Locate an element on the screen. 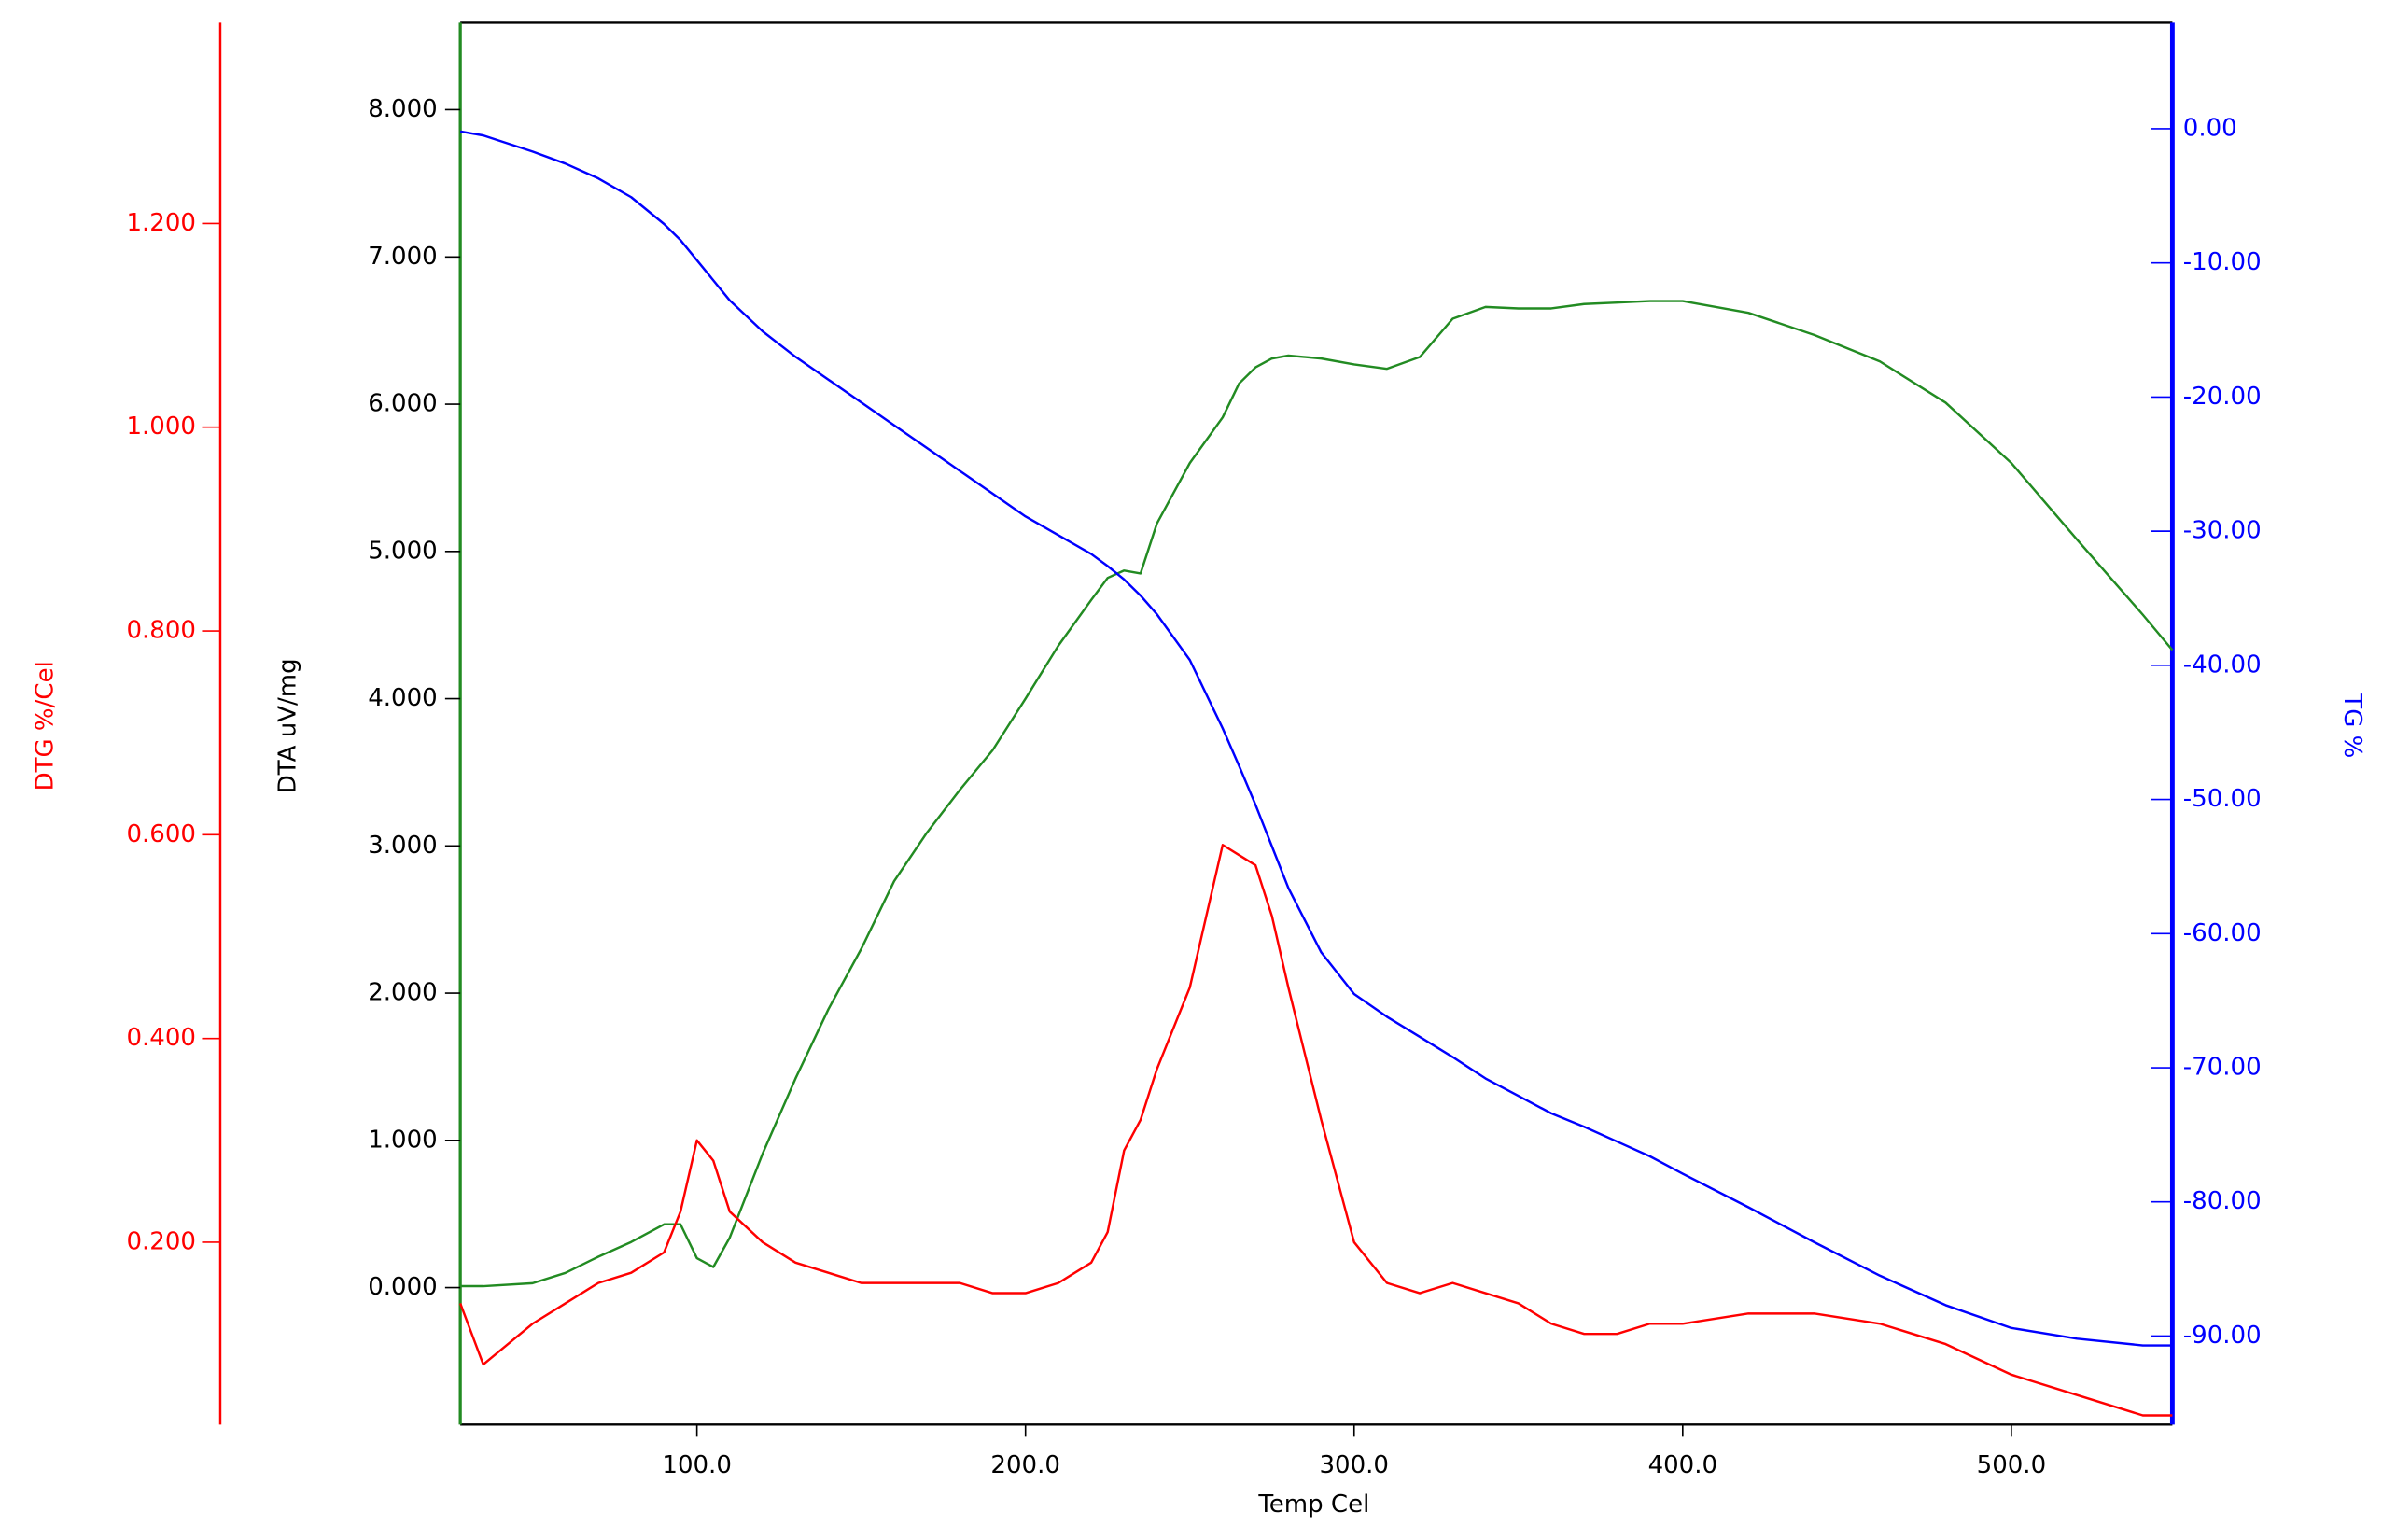 This screenshot has width=2382, height=1540. x-tick-label: 300.0 is located at coordinates (1354, 1465).